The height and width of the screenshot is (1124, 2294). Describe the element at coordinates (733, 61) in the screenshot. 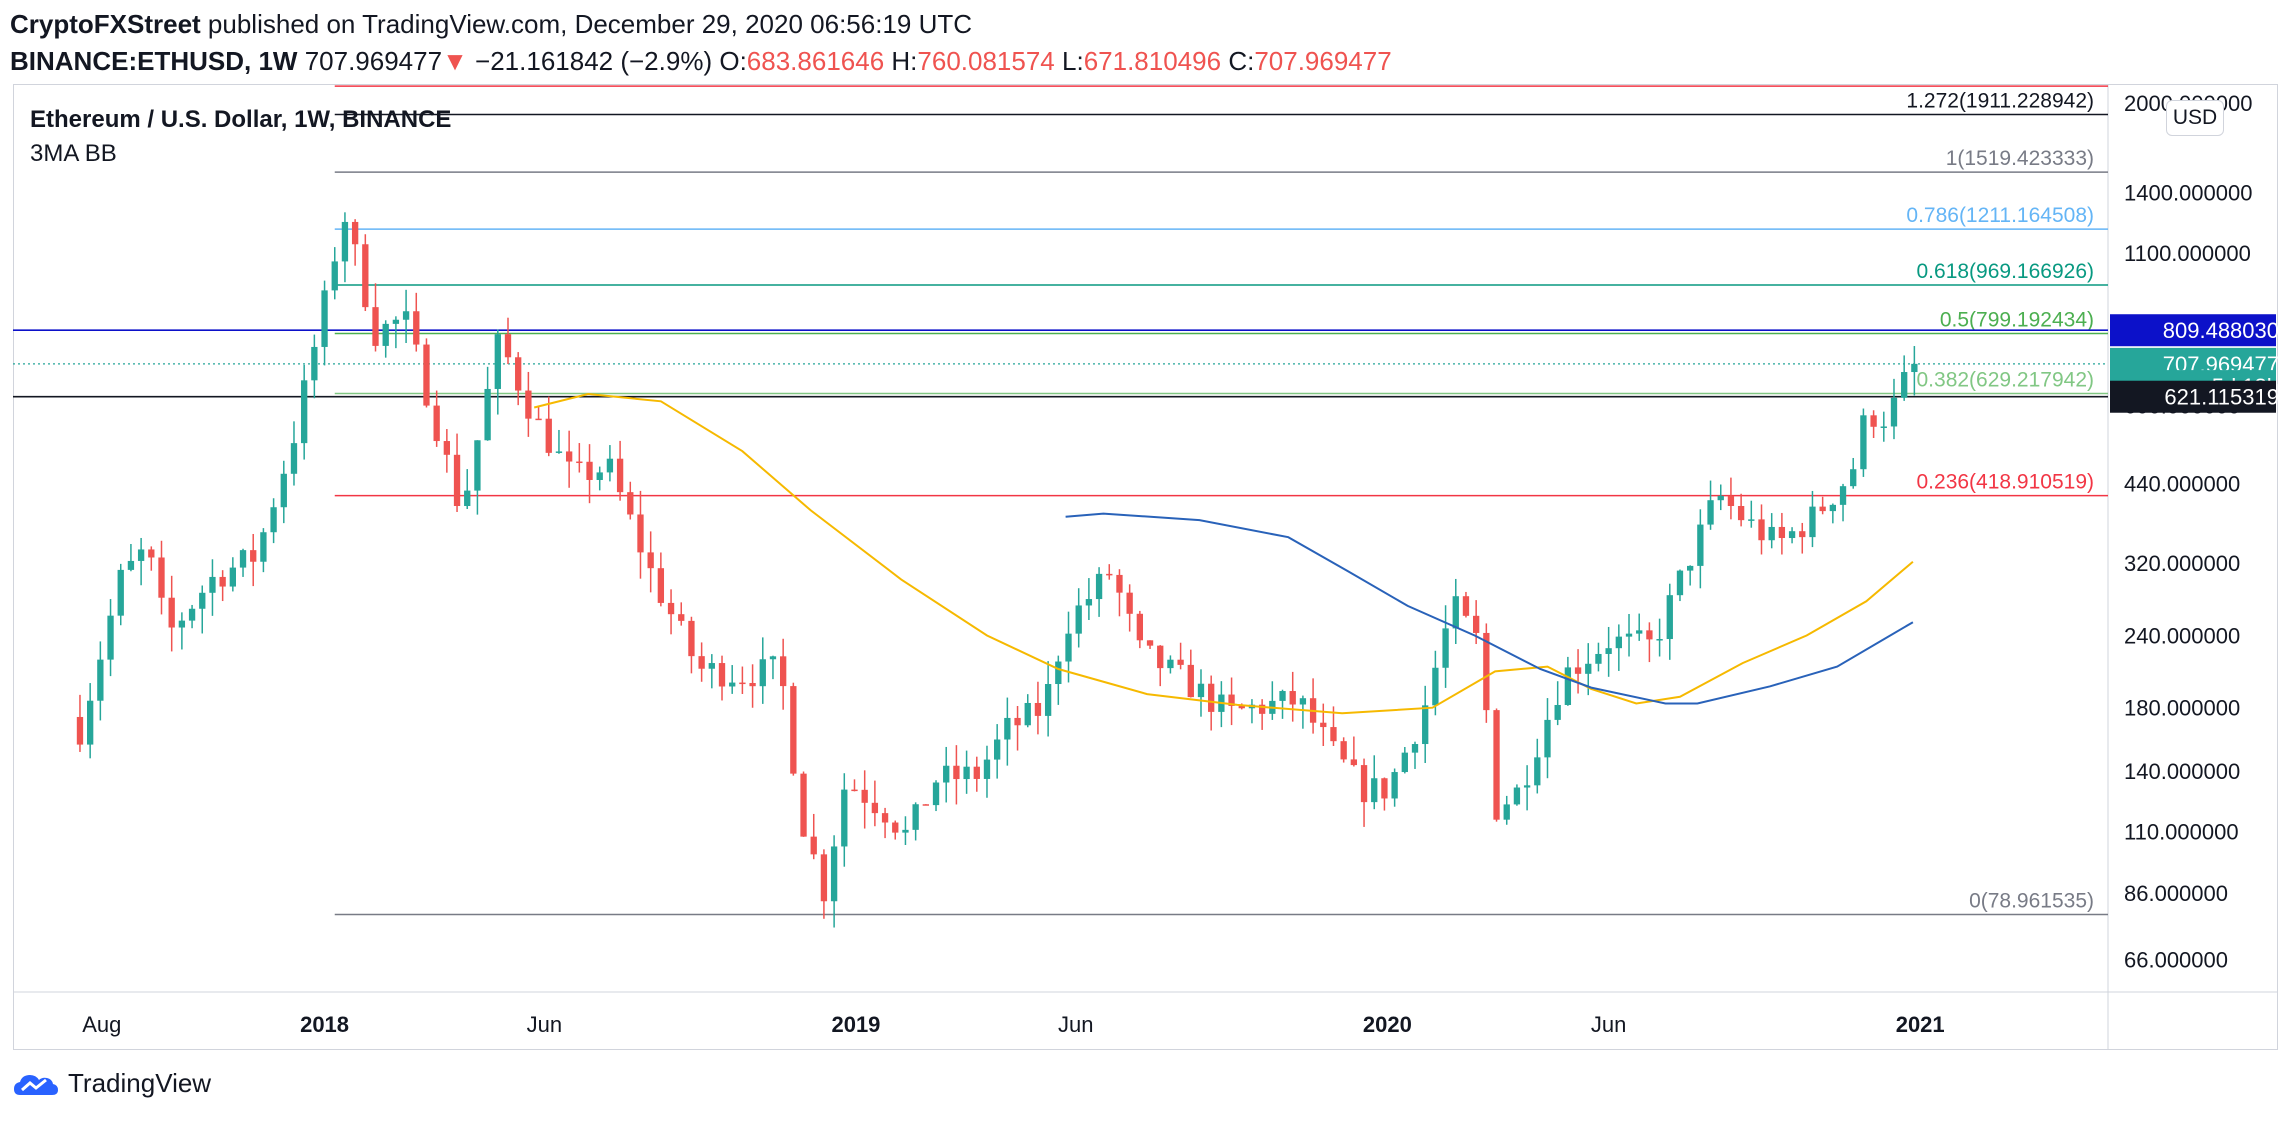

I see `open-label: O:` at that location.